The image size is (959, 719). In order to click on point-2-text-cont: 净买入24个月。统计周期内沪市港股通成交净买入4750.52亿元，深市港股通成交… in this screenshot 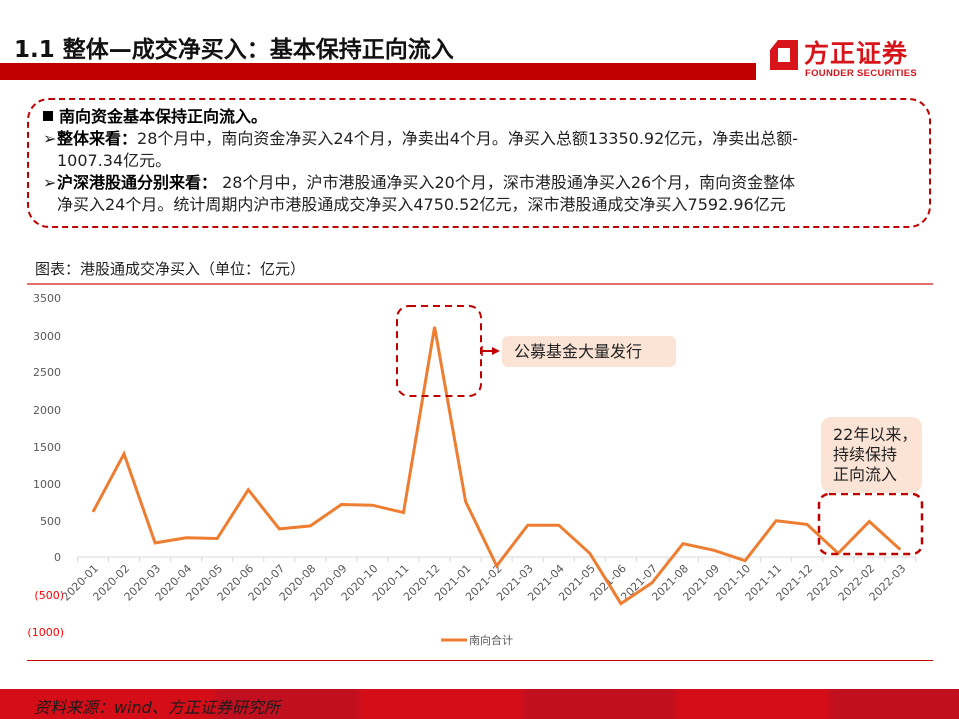, I will do `click(421, 204)`.